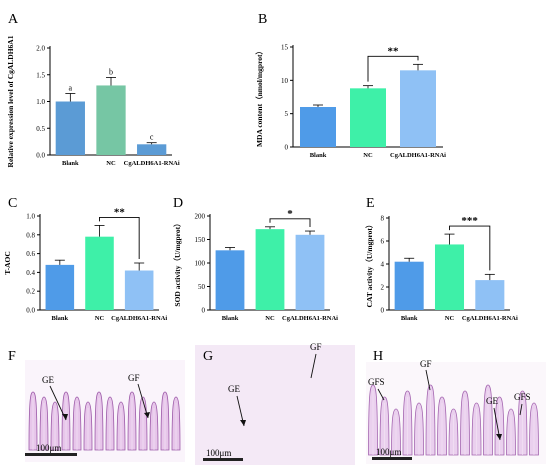 This screenshot has height=470, width=550. Describe the element at coordinates (13, 19) in the screenshot. I see `panel-label-a: A` at that location.